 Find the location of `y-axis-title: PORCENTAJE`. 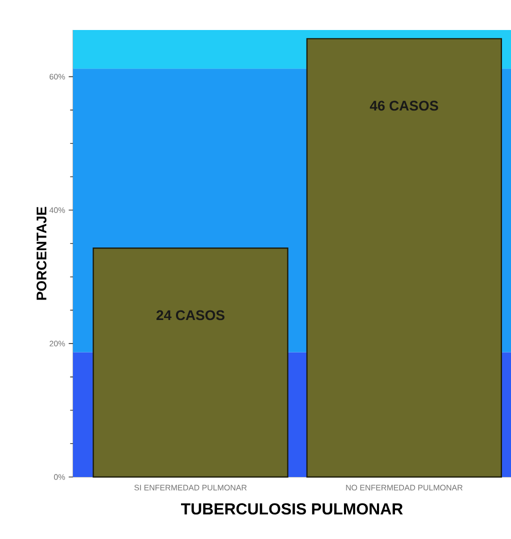

y-axis-title: PORCENTAJE is located at coordinates (41, 253).